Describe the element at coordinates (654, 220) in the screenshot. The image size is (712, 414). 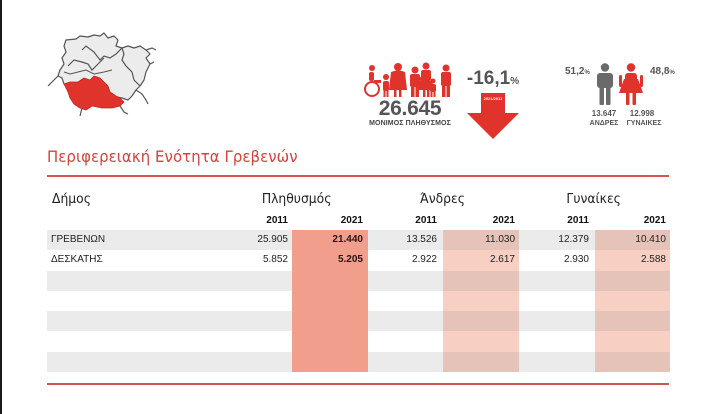
I see `year-women-2021: 2021` at that location.